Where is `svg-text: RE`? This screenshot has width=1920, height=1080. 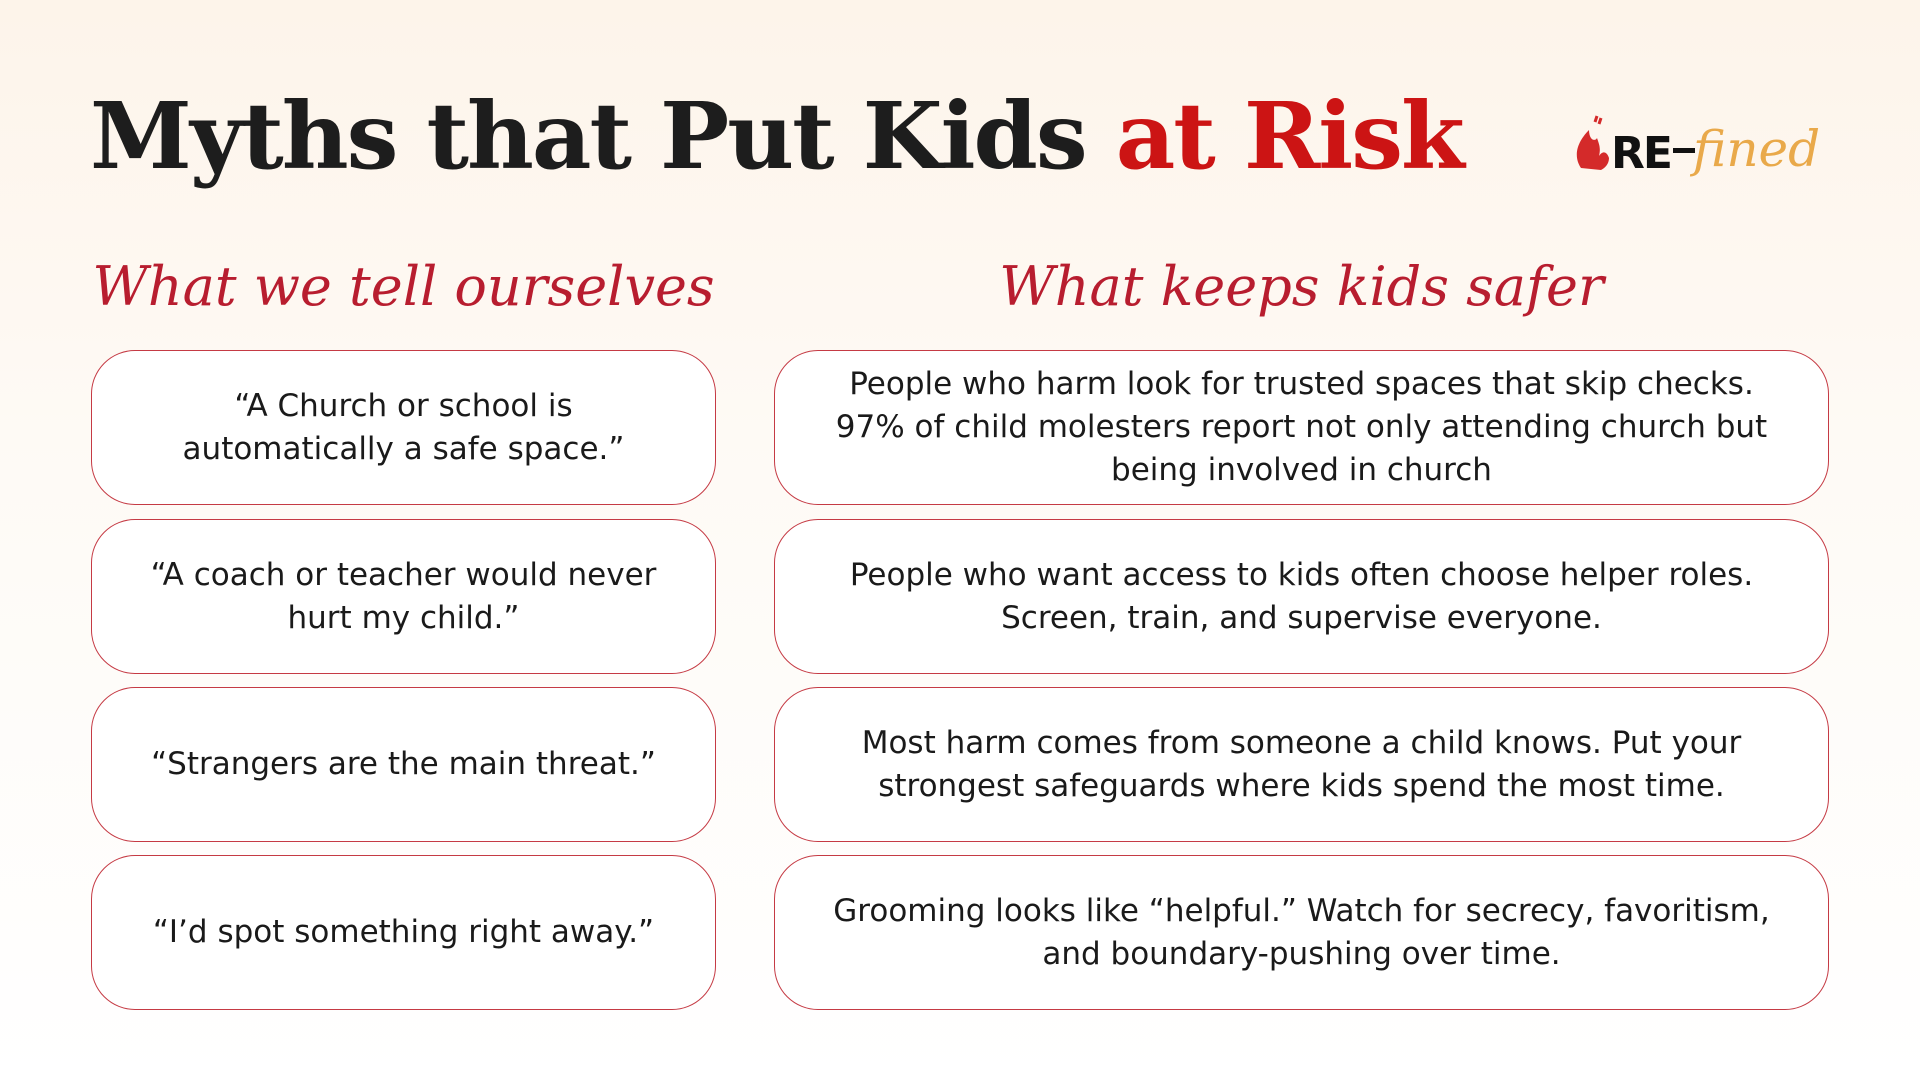 svg-text: RE is located at coordinates (1641, 153).